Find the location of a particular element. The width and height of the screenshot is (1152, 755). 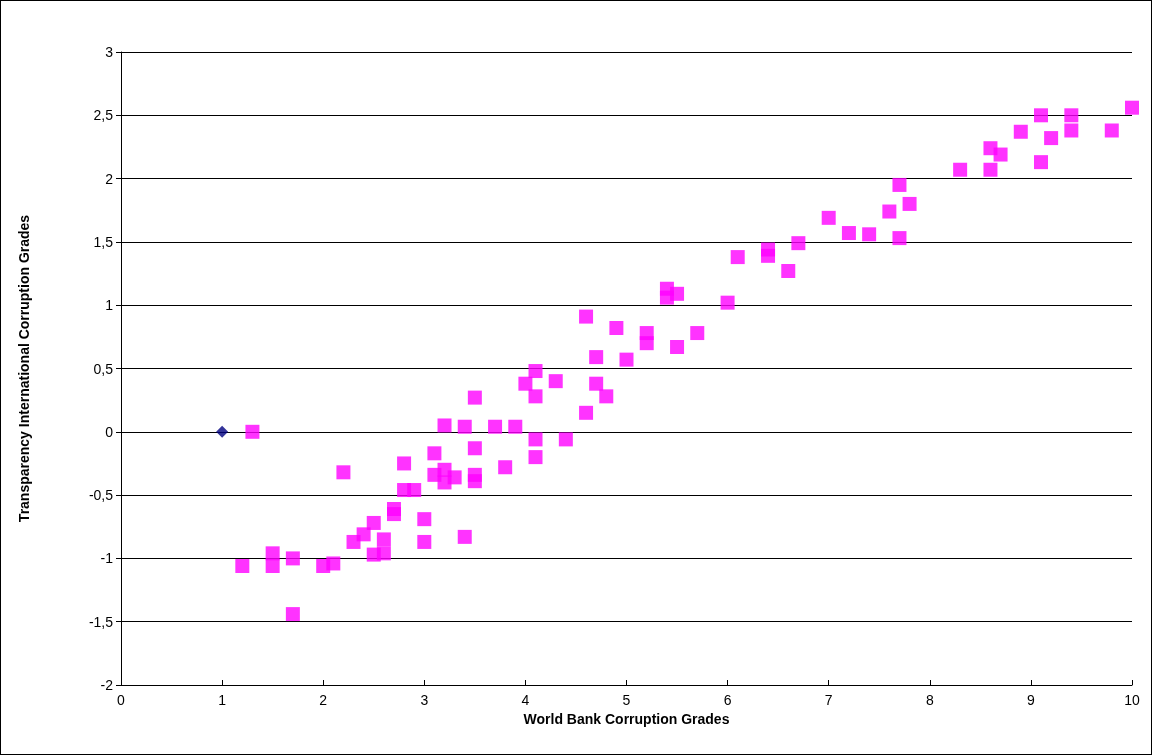

x-tick-label: 0 is located at coordinates (121, 700).